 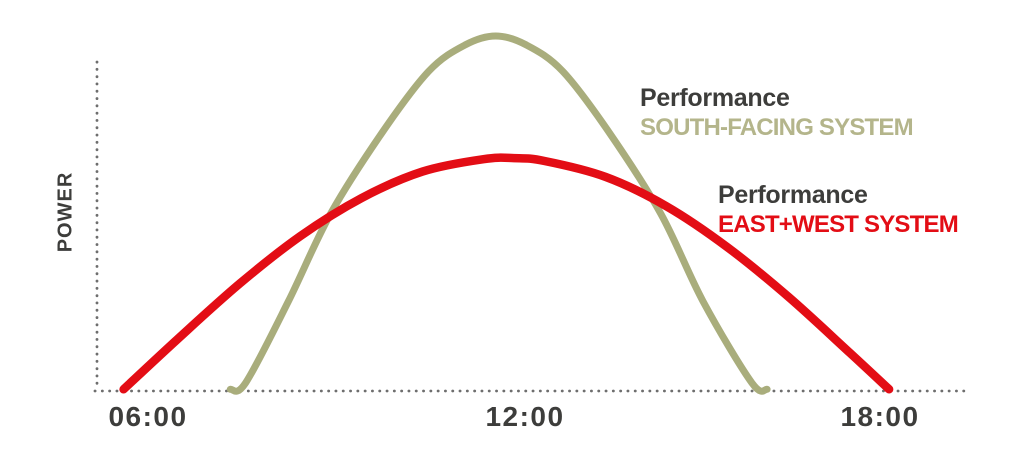 I want to click on x-tick-1200: 12:00, so click(x=525, y=416).